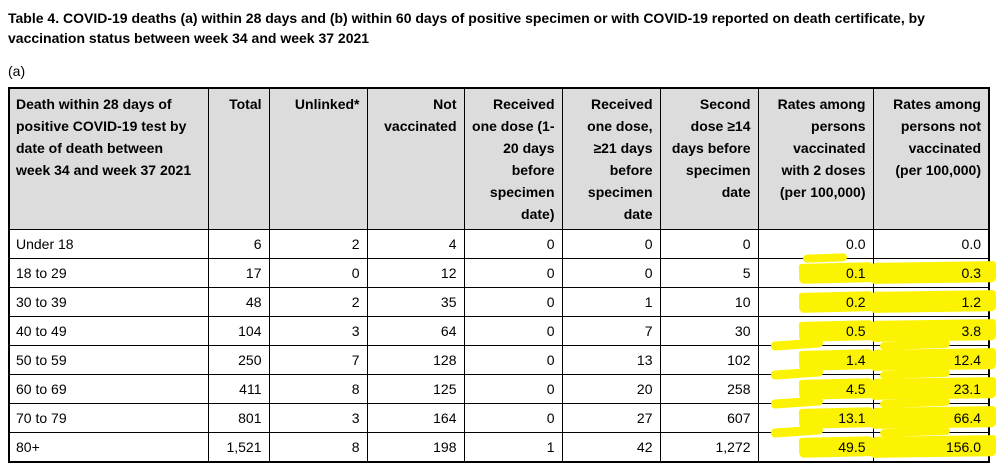 The width and height of the screenshot is (1002, 469). What do you see at coordinates (933, 273) in the screenshot?
I see `cell-rate-not-vaccinated: 0.3` at bounding box center [933, 273].